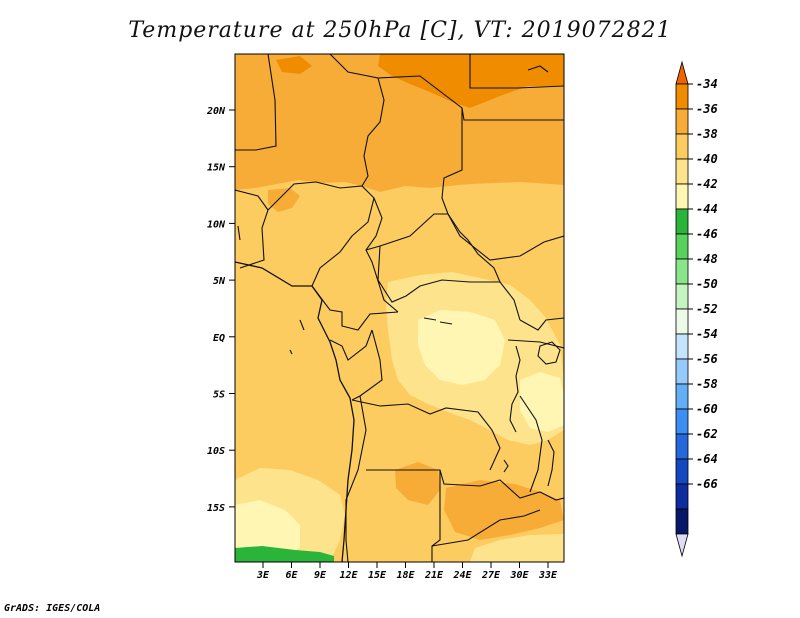 The height and width of the screenshot is (618, 800). What do you see at coordinates (707, 84) in the screenshot?
I see `colorbar-label: -34` at bounding box center [707, 84].